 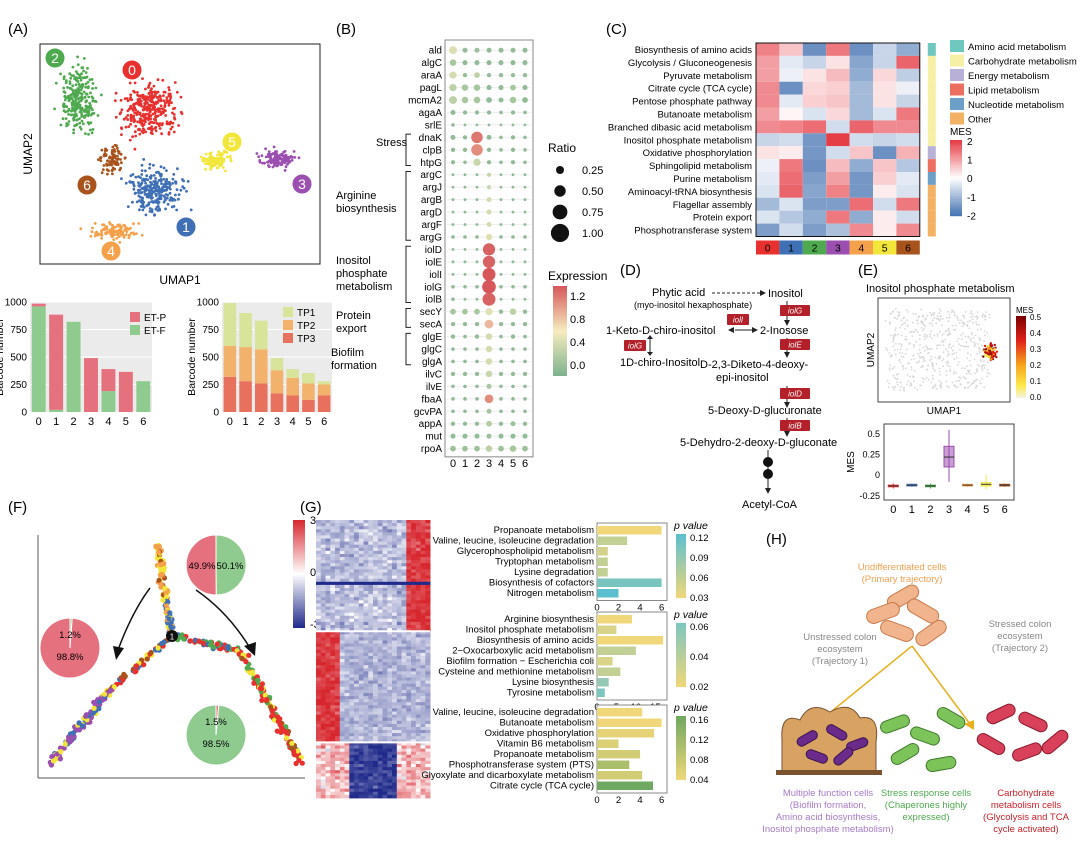 I want to click on legend-swatch, so click(x=288, y=312).